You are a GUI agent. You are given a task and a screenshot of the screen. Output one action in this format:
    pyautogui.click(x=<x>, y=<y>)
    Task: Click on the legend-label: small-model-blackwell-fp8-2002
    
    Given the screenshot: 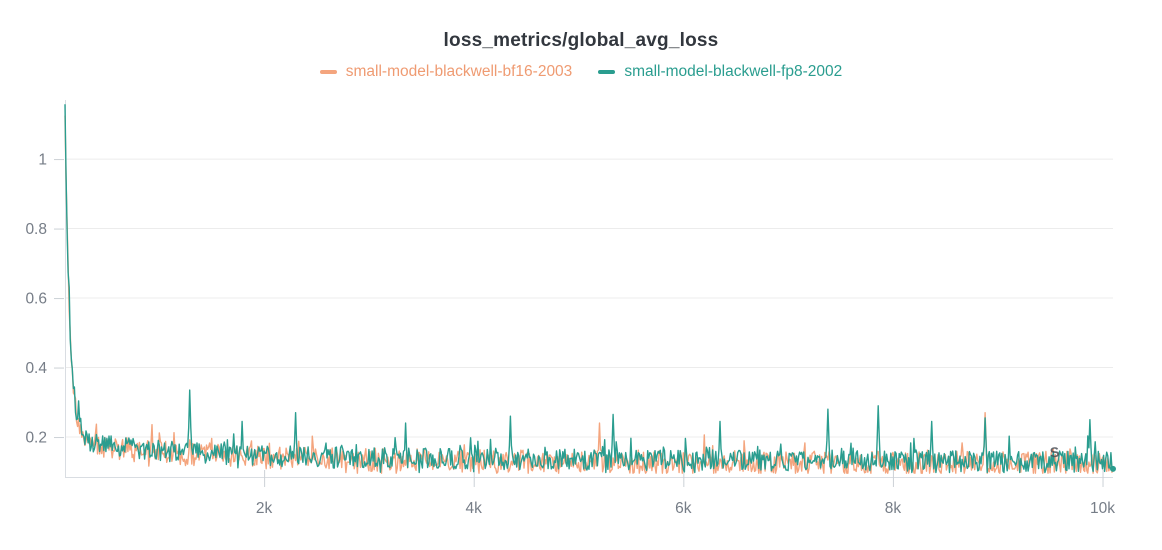 What is the action you would take?
    pyautogui.click(x=733, y=71)
    